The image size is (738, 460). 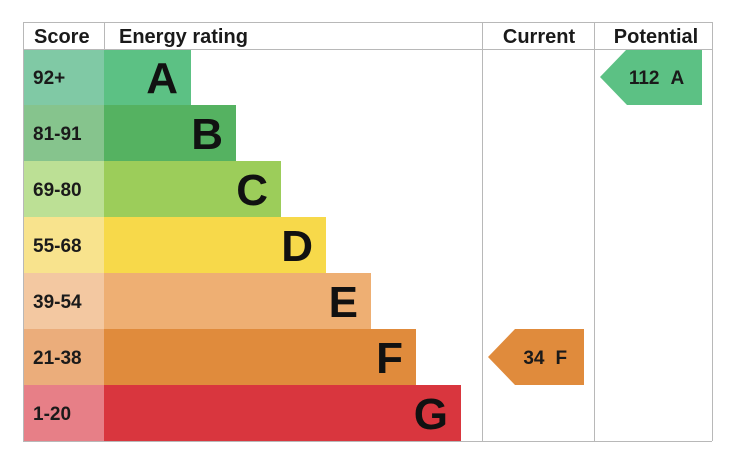 I want to click on potential-rating-band: A, so click(x=678, y=78).